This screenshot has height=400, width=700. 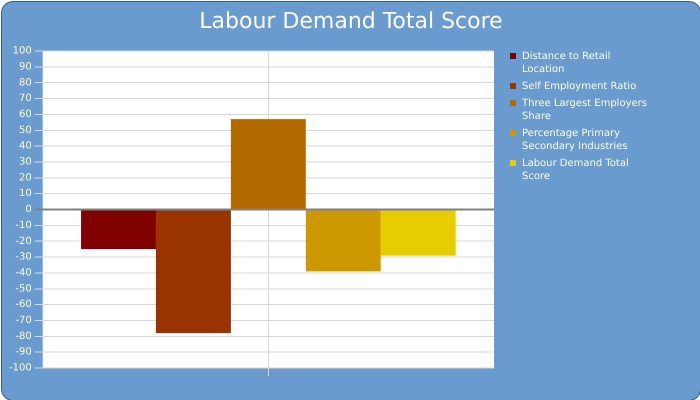 I want to click on y-tick-label: 90, so click(x=25, y=66).